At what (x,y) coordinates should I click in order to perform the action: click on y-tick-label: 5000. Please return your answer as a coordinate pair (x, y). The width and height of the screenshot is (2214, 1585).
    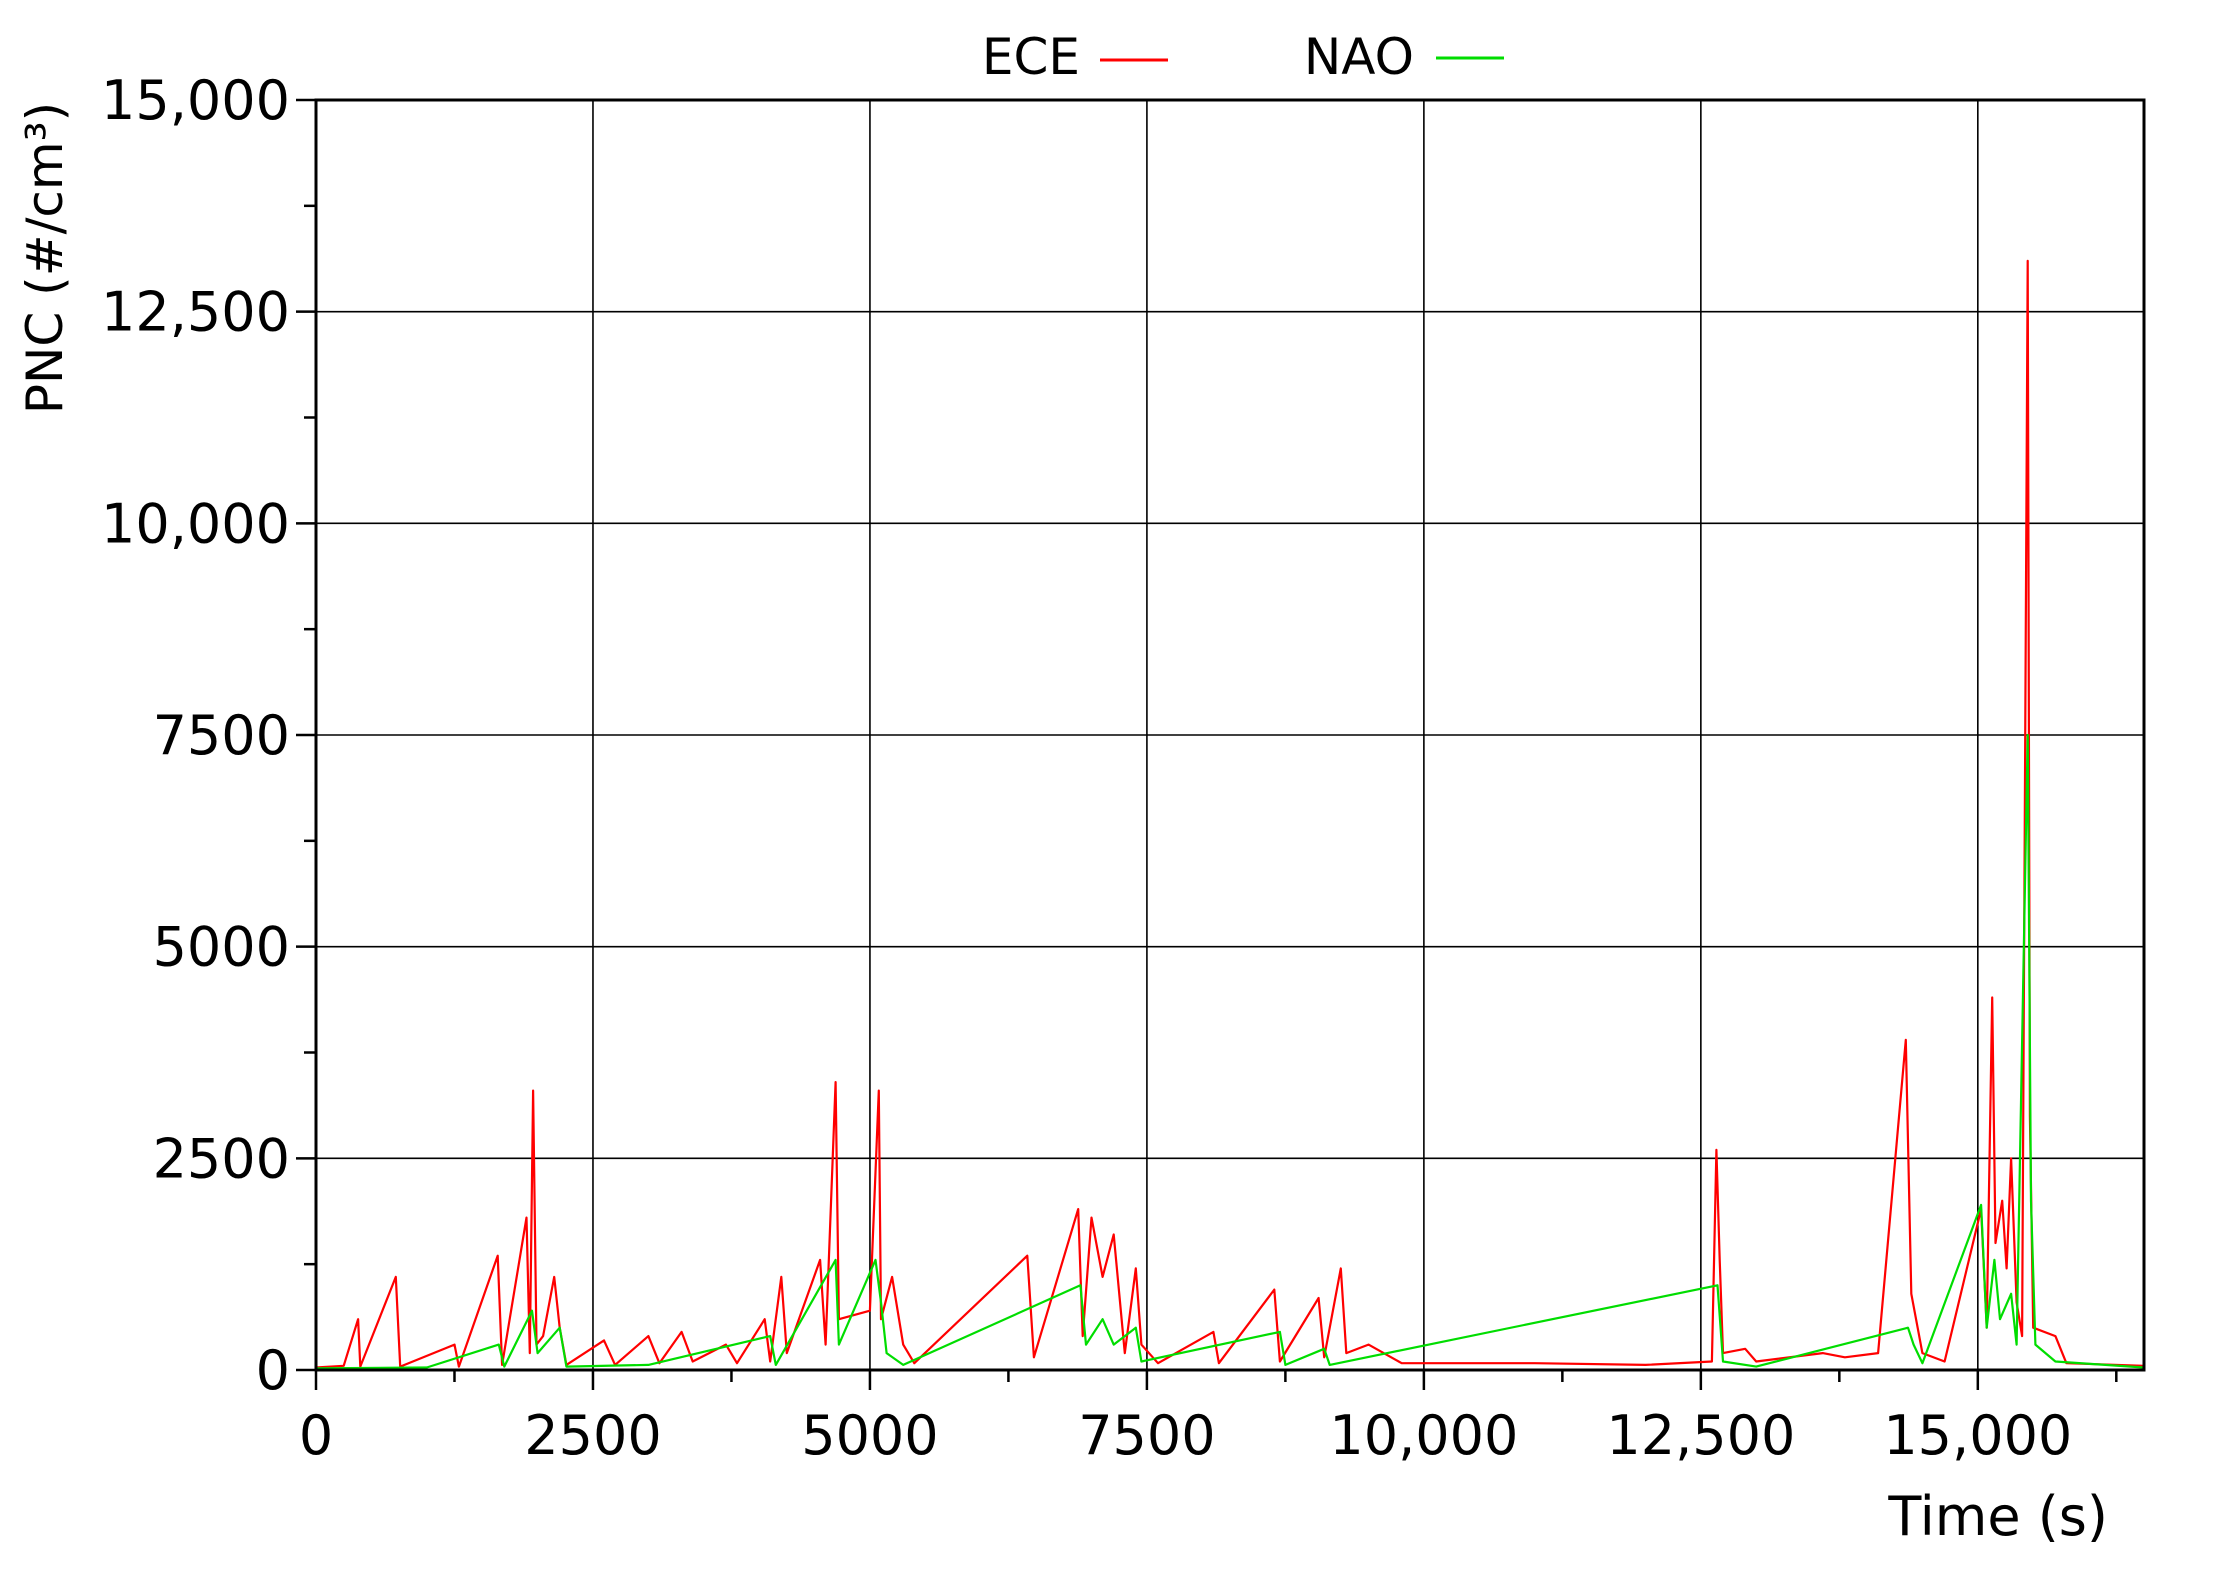
    Looking at the image, I should click on (221, 947).